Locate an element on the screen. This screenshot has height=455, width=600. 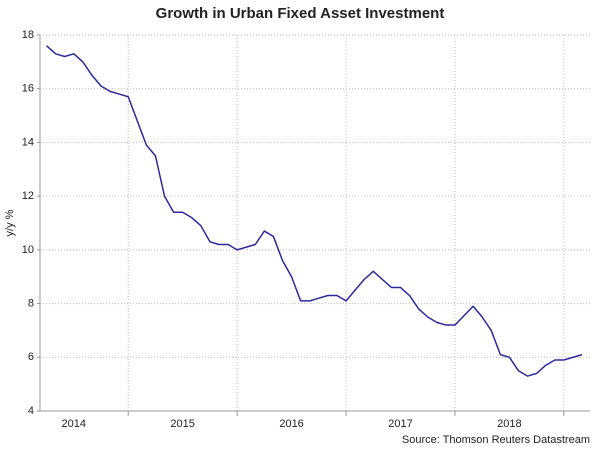
y-tick-label: 16 is located at coordinates (28, 89).